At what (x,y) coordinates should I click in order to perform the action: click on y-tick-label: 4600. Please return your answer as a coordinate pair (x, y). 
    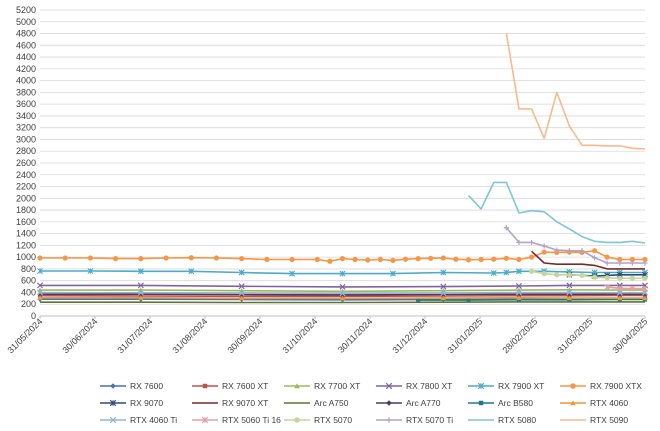
    Looking at the image, I should click on (26, 45).